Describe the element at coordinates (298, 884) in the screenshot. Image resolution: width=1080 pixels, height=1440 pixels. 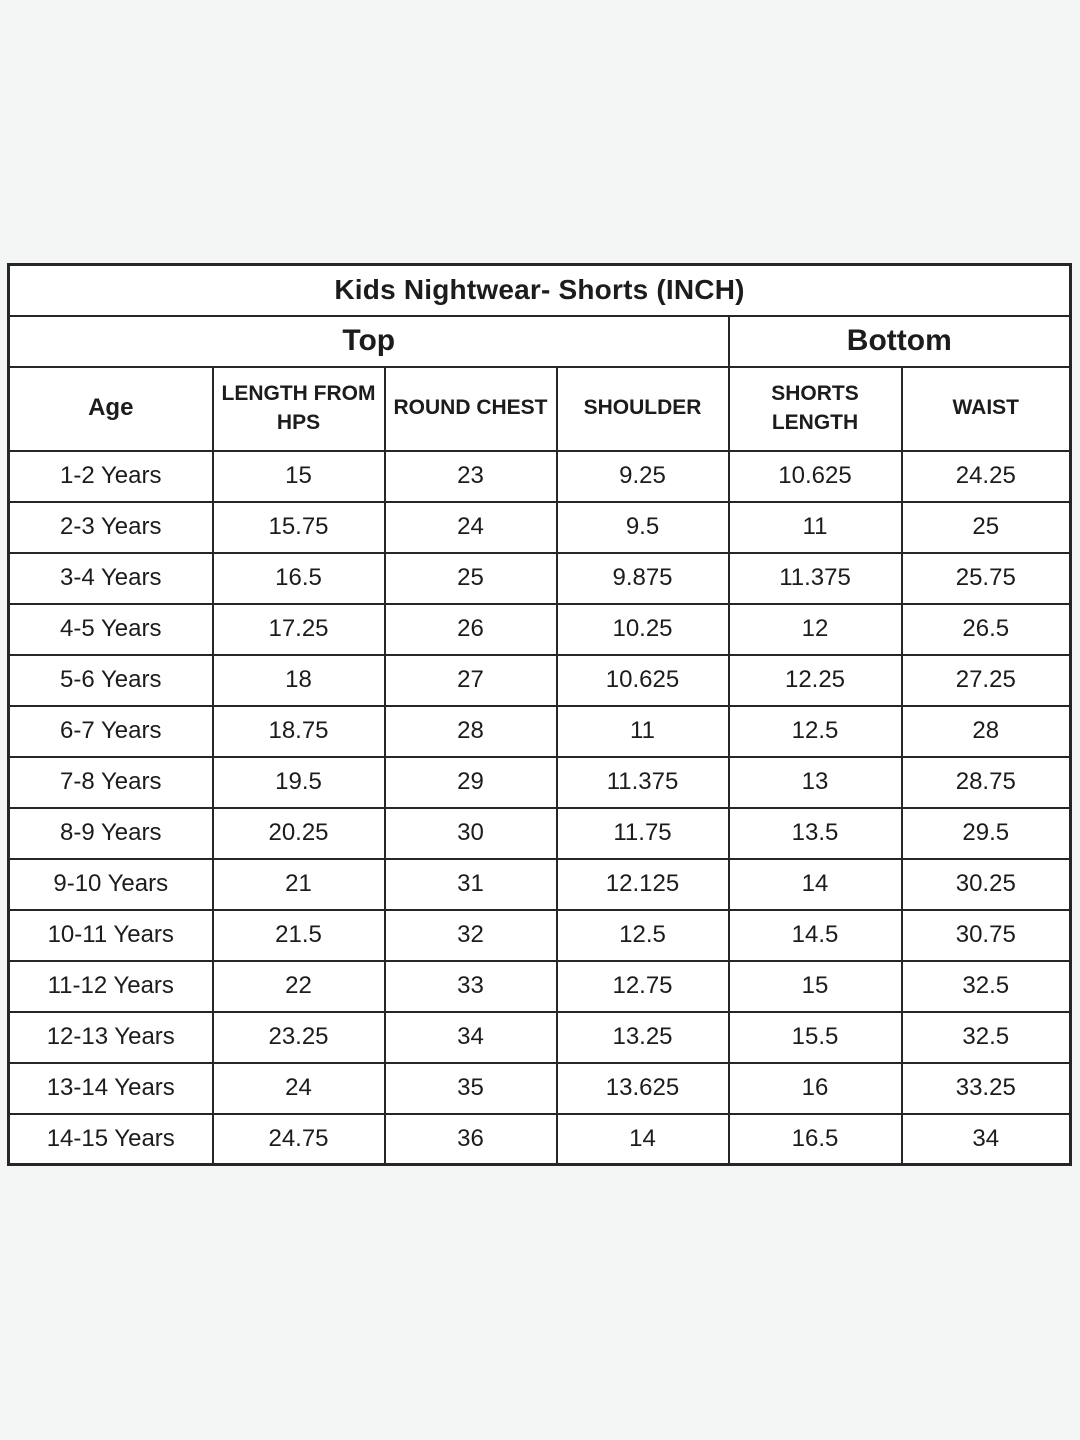
I see `measurement-cell: 21` at that location.